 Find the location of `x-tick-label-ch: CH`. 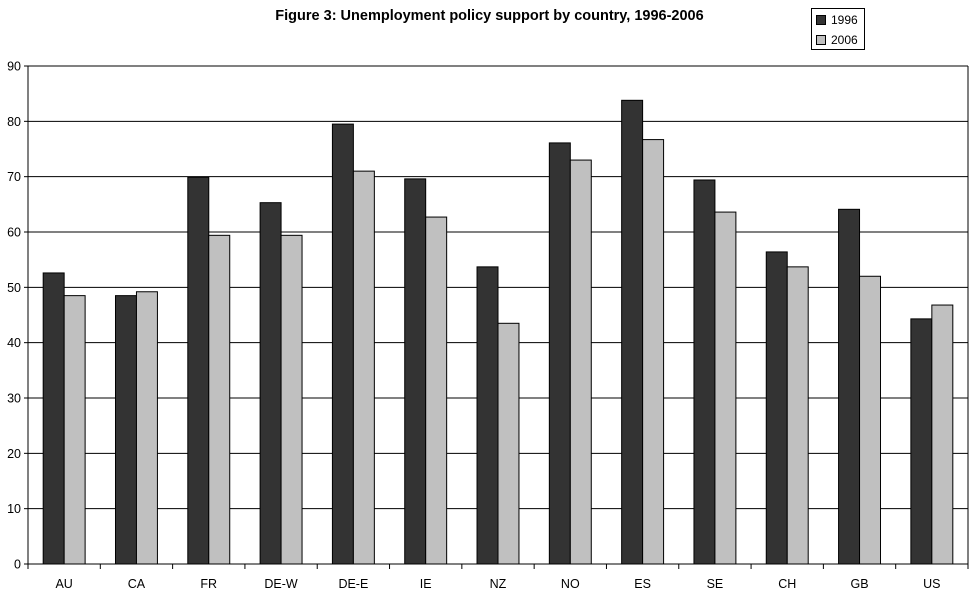

x-tick-label-ch: CH is located at coordinates (787, 584).